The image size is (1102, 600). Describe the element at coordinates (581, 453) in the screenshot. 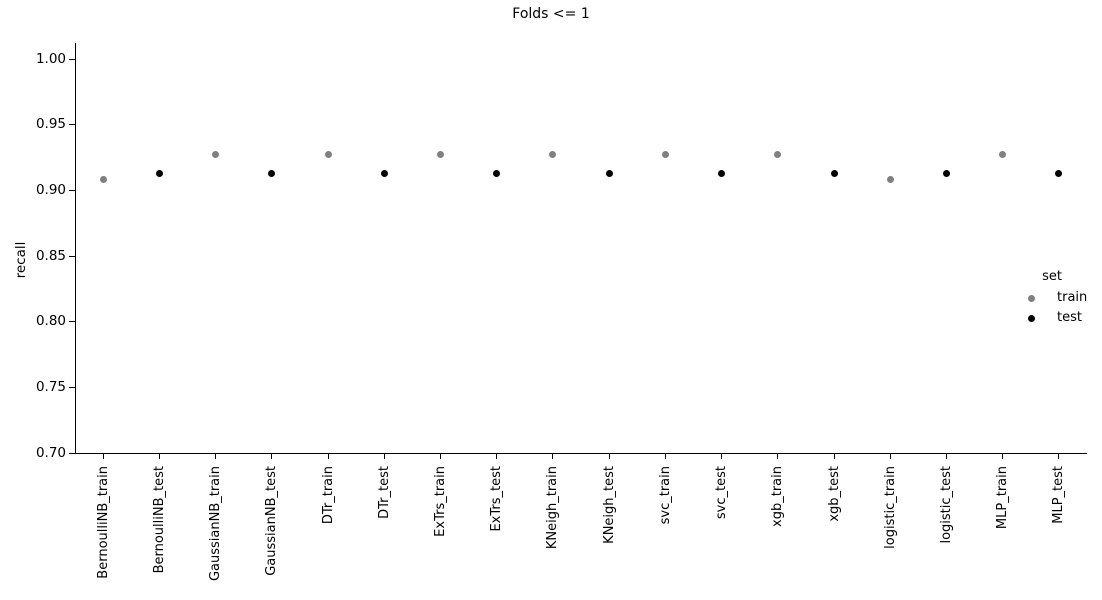

I see `x-axis-line` at that location.